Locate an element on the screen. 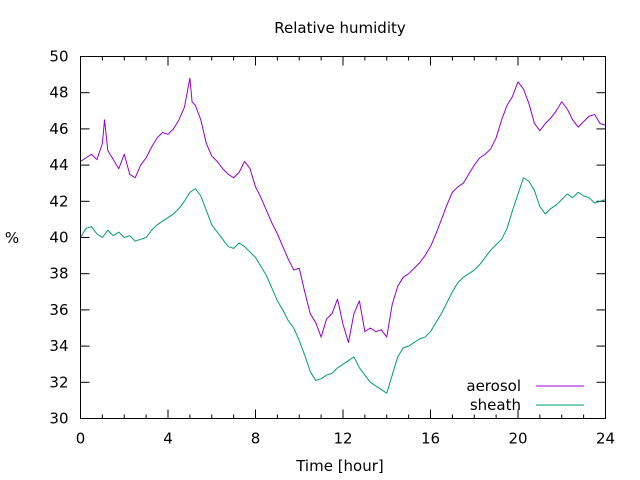 This screenshot has width=640, height=480. x-tick-label: 16 is located at coordinates (430, 439).